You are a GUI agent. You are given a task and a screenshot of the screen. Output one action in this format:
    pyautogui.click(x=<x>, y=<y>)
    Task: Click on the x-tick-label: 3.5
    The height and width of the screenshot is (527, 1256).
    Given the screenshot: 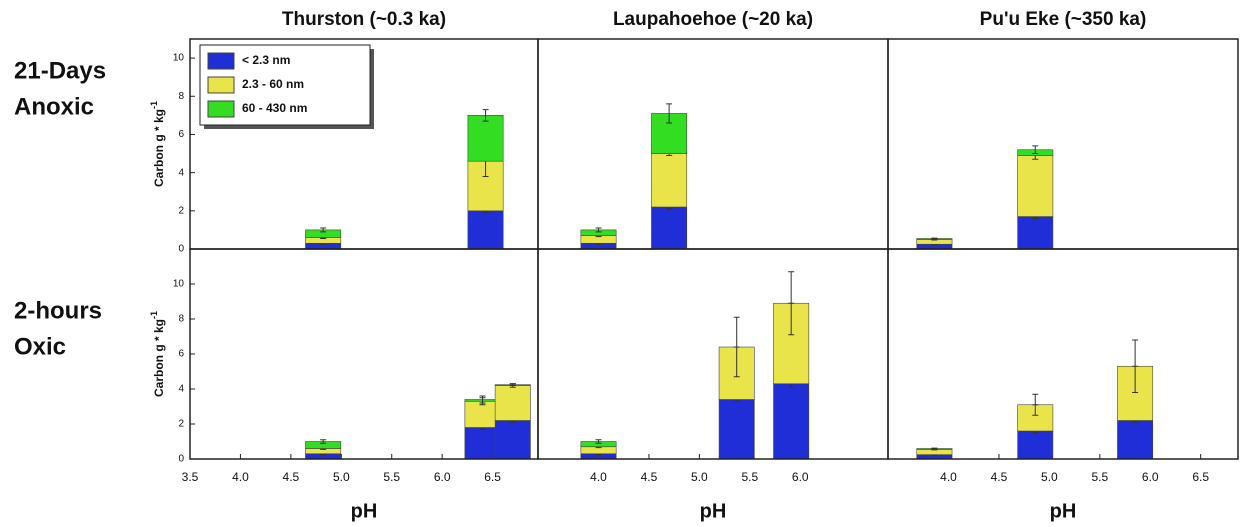 What is the action you would take?
    pyautogui.click(x=190, y=477)
    